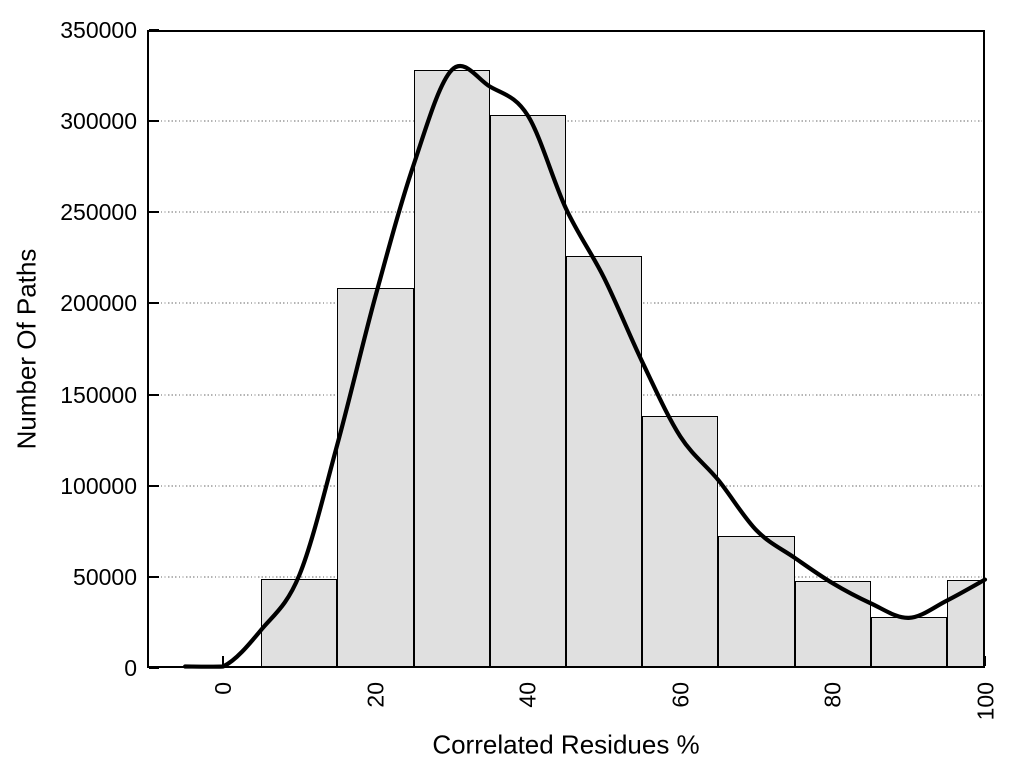 The width and height of the screenshot is (1024, 768). I want to click on y-tick-label: 350000, so click(98, 30).